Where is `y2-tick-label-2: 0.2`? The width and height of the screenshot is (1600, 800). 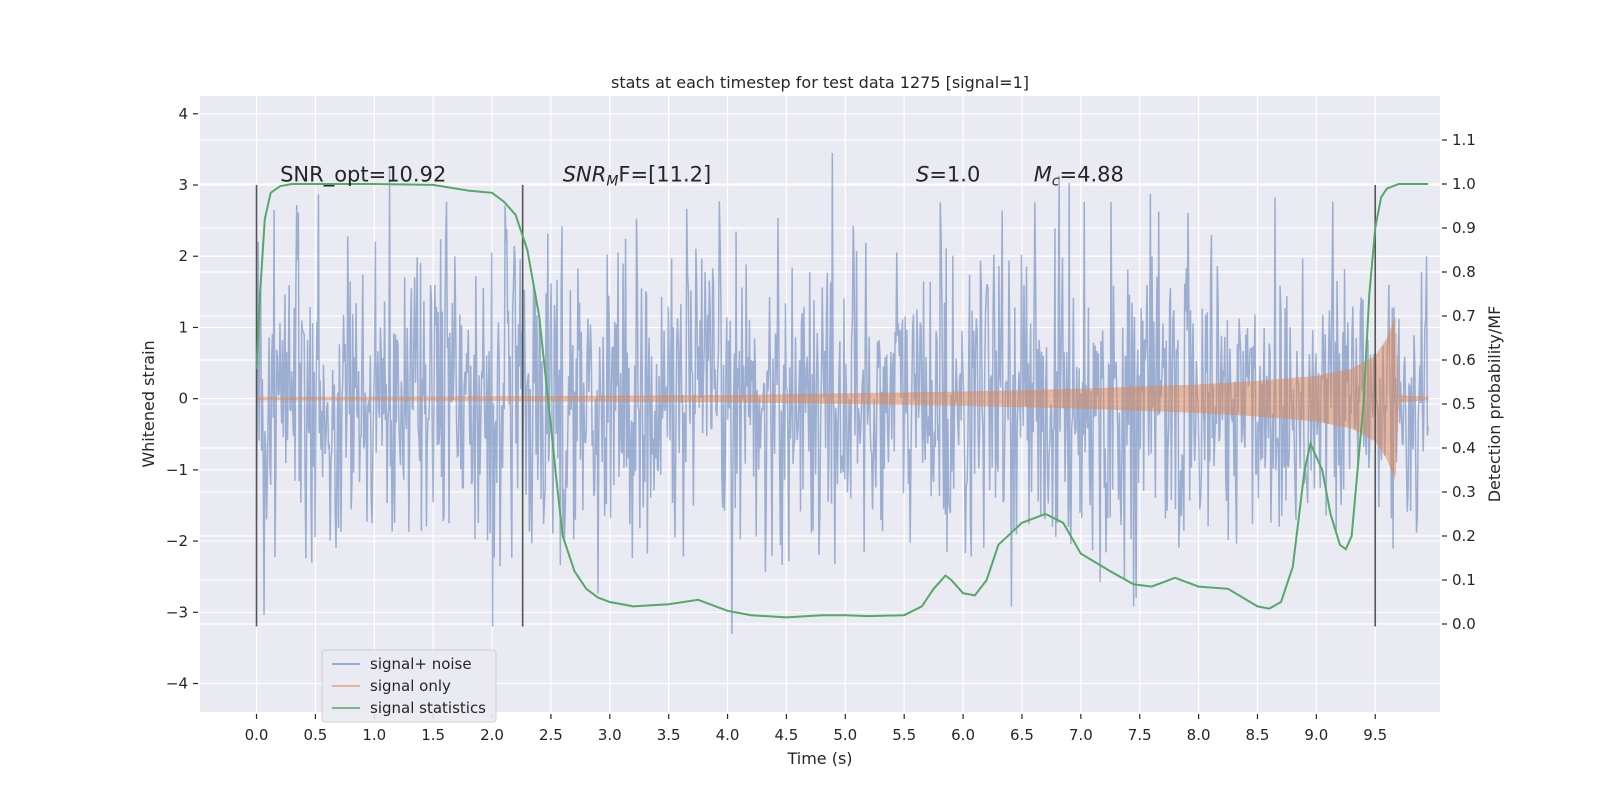 y2-tick-label-2: 0.2 is located at coordinates (1464, 536).